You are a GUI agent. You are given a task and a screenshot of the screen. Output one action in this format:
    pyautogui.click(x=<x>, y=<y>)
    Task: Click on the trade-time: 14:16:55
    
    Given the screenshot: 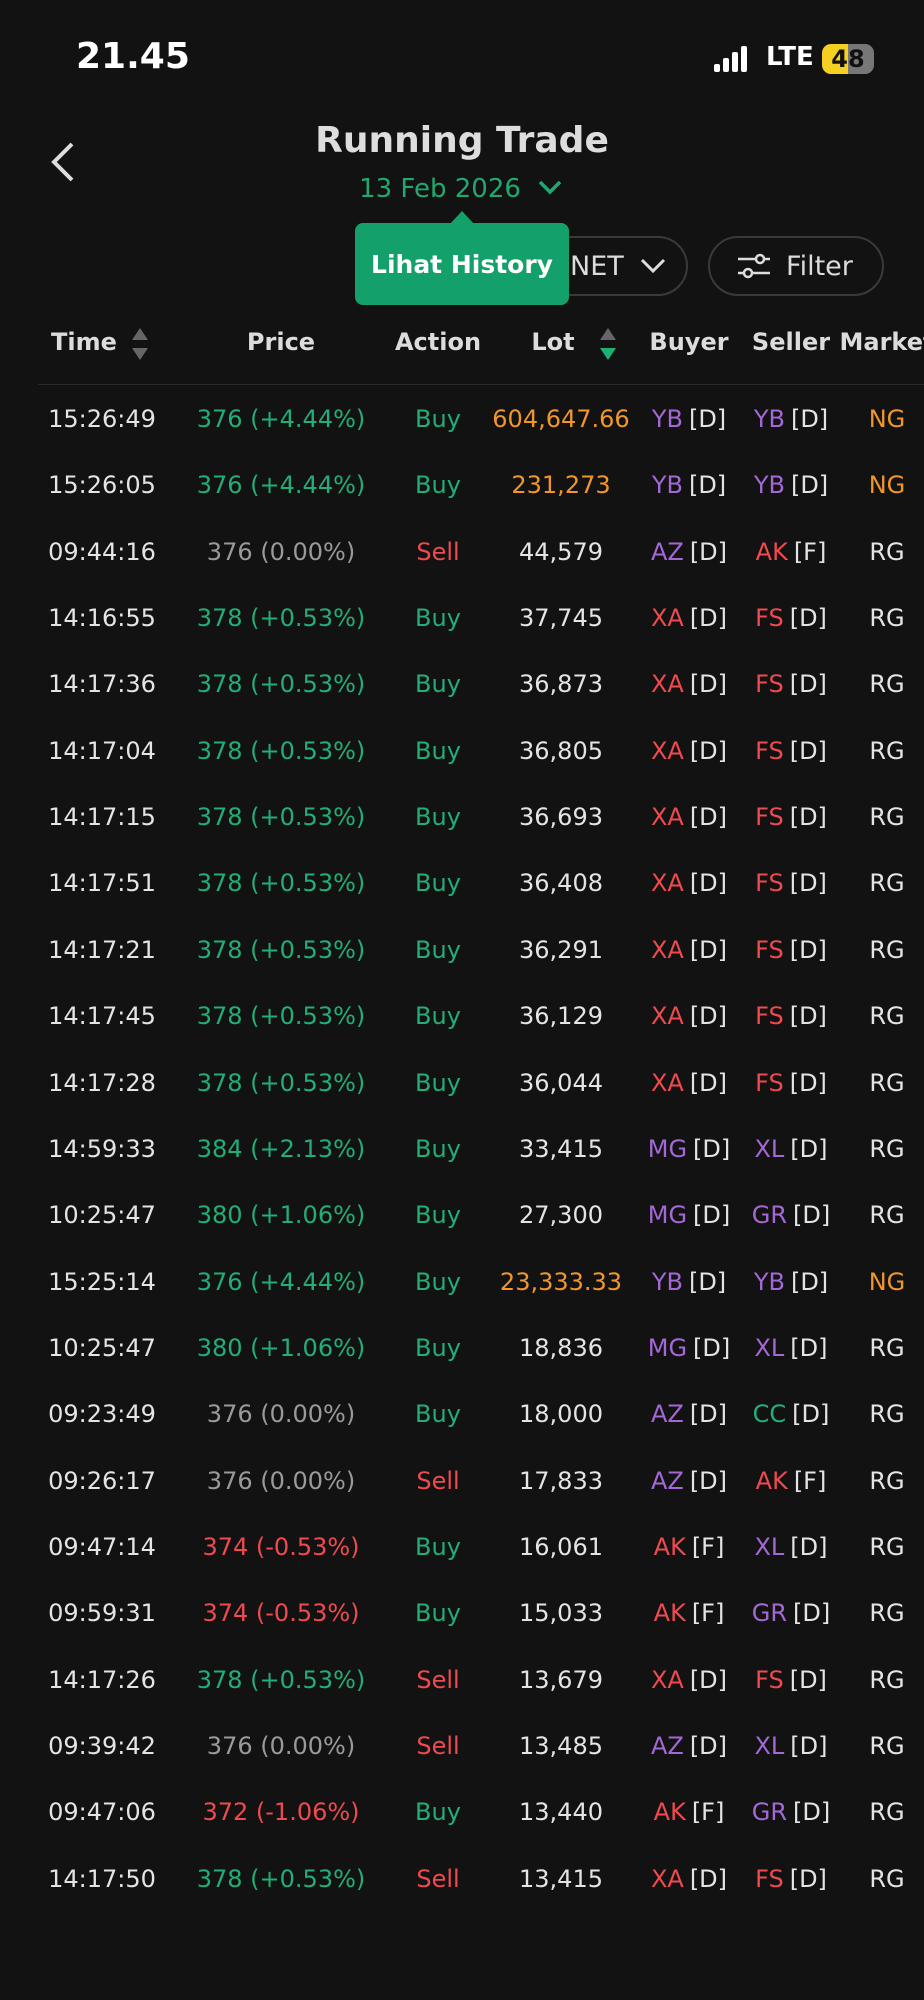 What is the action you would take?
    pyautogui.click(x=102, y=618)
    